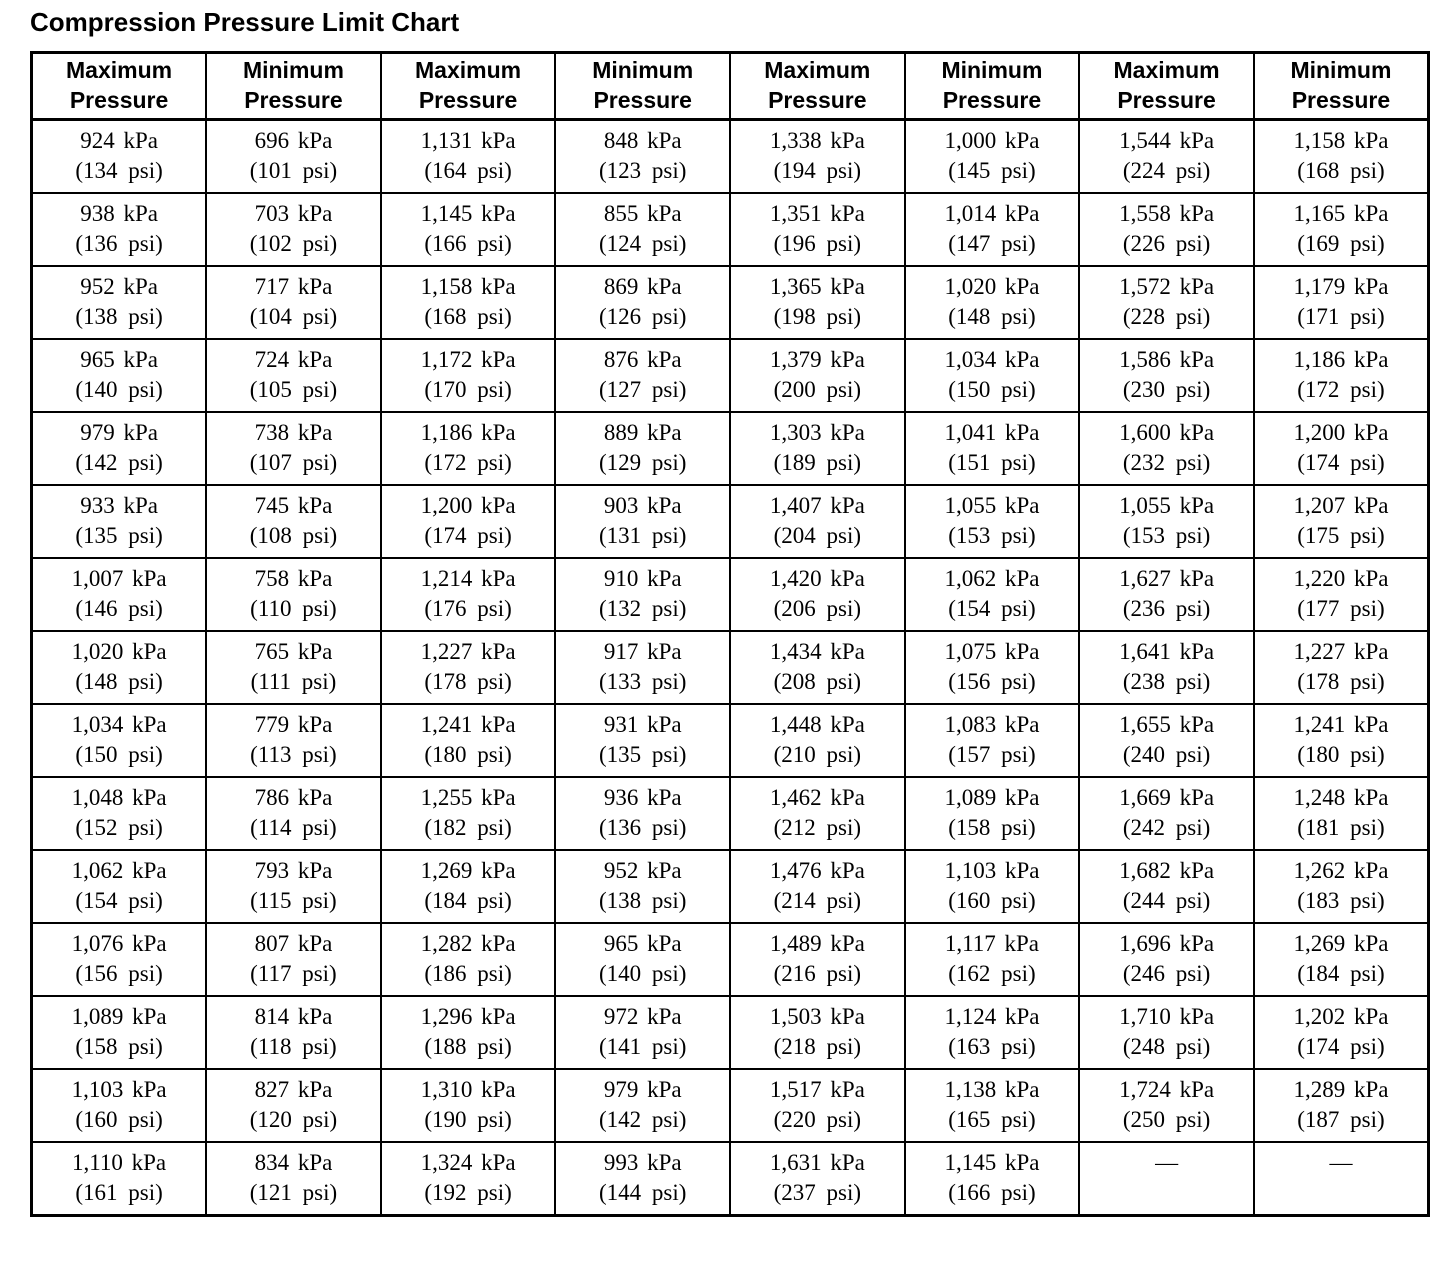 This screenshot has width=1456, height=1266. What do you see at coordinates (1166, 828) in the screenshot?
I see `psi-value: (242 psi)` at bounding box center [1166, 828].